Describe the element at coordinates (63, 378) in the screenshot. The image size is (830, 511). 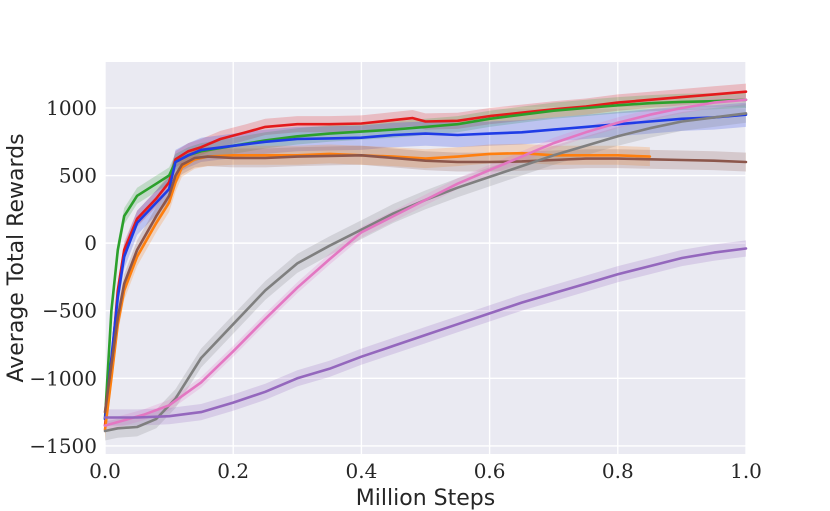
I see `y-tick-label: −1000` at that location.